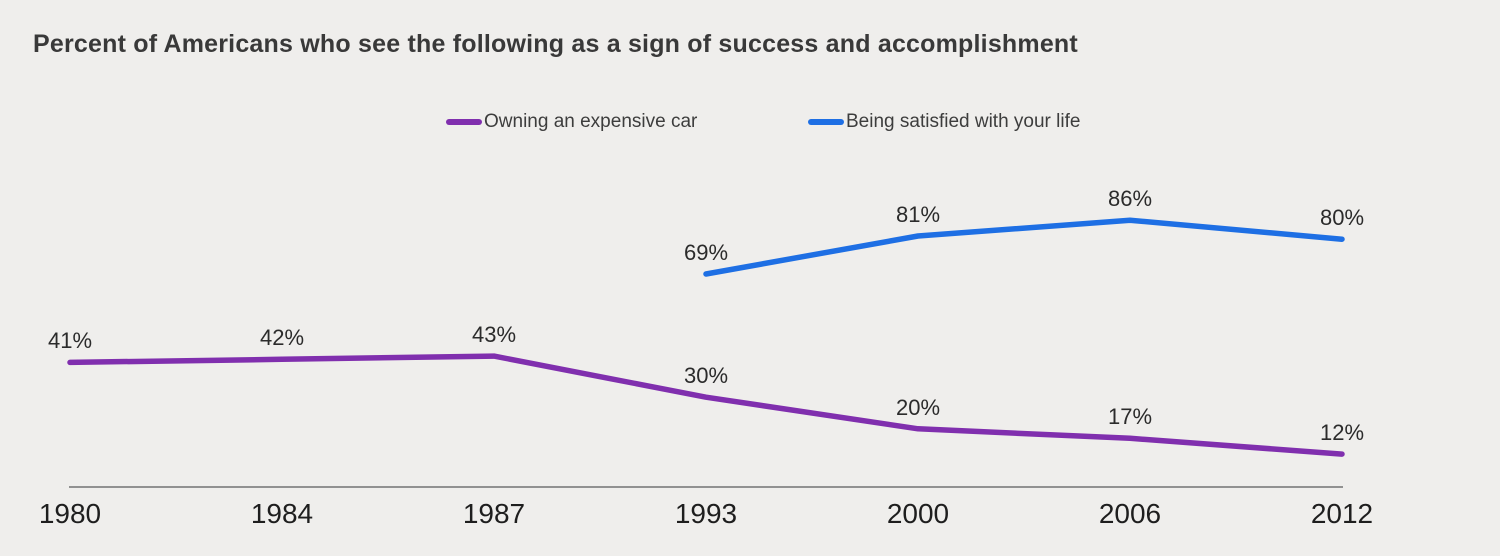 This screenshot has height=556, width=1500. I want to click on x-axis-tick-label: 2000, so click(918, 513).